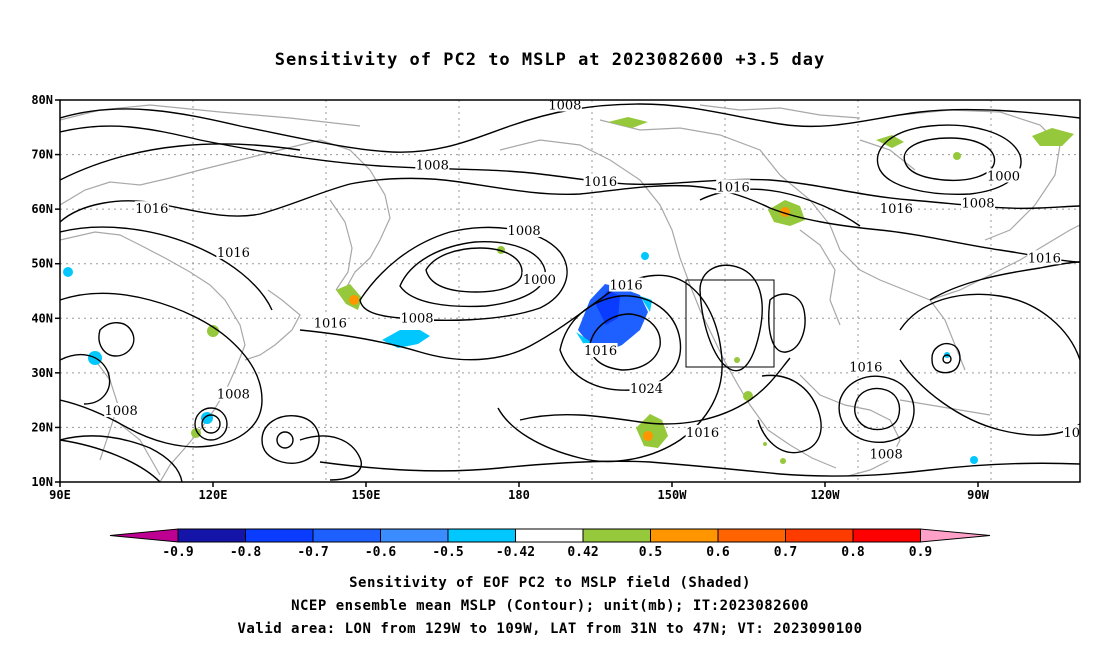  I want to click on shade-pos-japan, so click(213, 331).